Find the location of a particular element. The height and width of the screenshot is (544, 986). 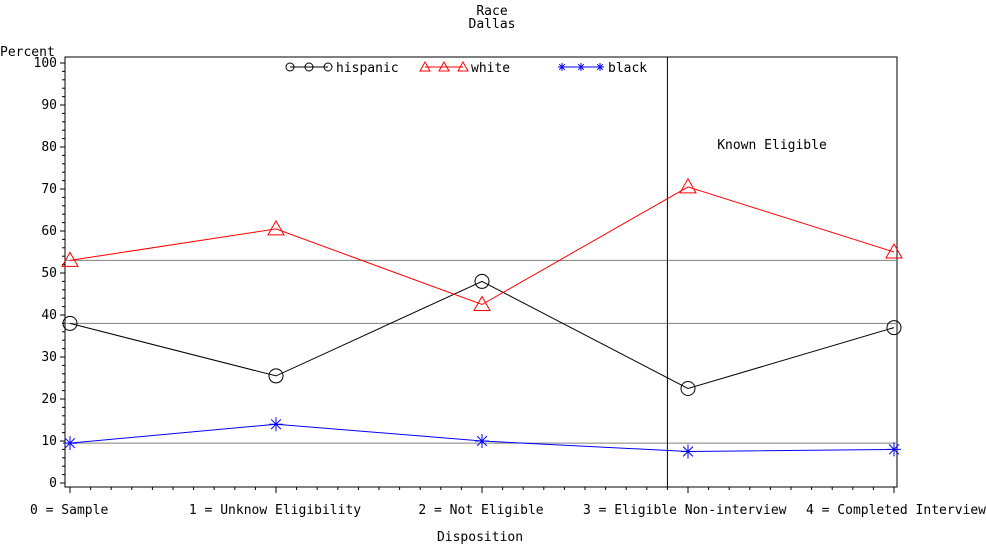

chart-title: Race is located at coordinates (491, 11).